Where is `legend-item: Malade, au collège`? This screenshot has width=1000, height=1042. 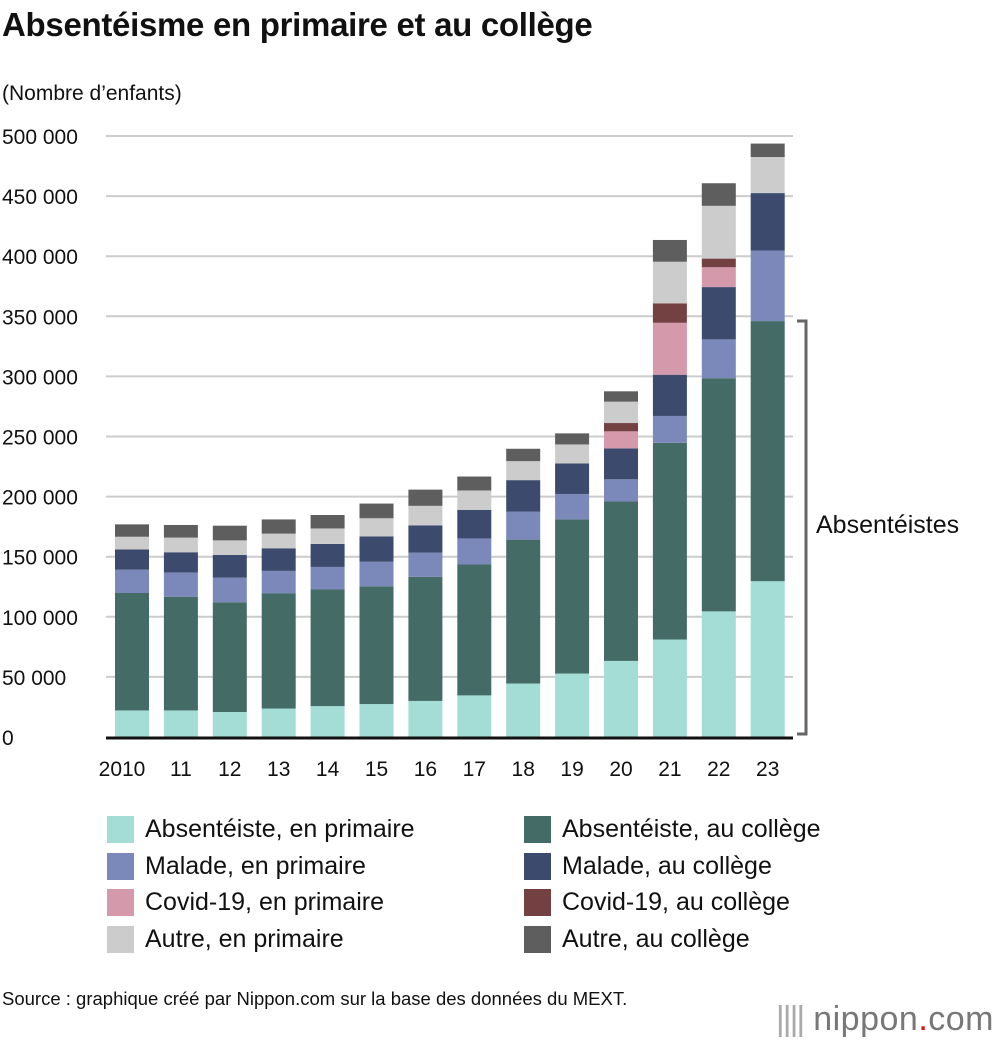
legend-item: Malade, au collège is located at coordinates (648, 866).